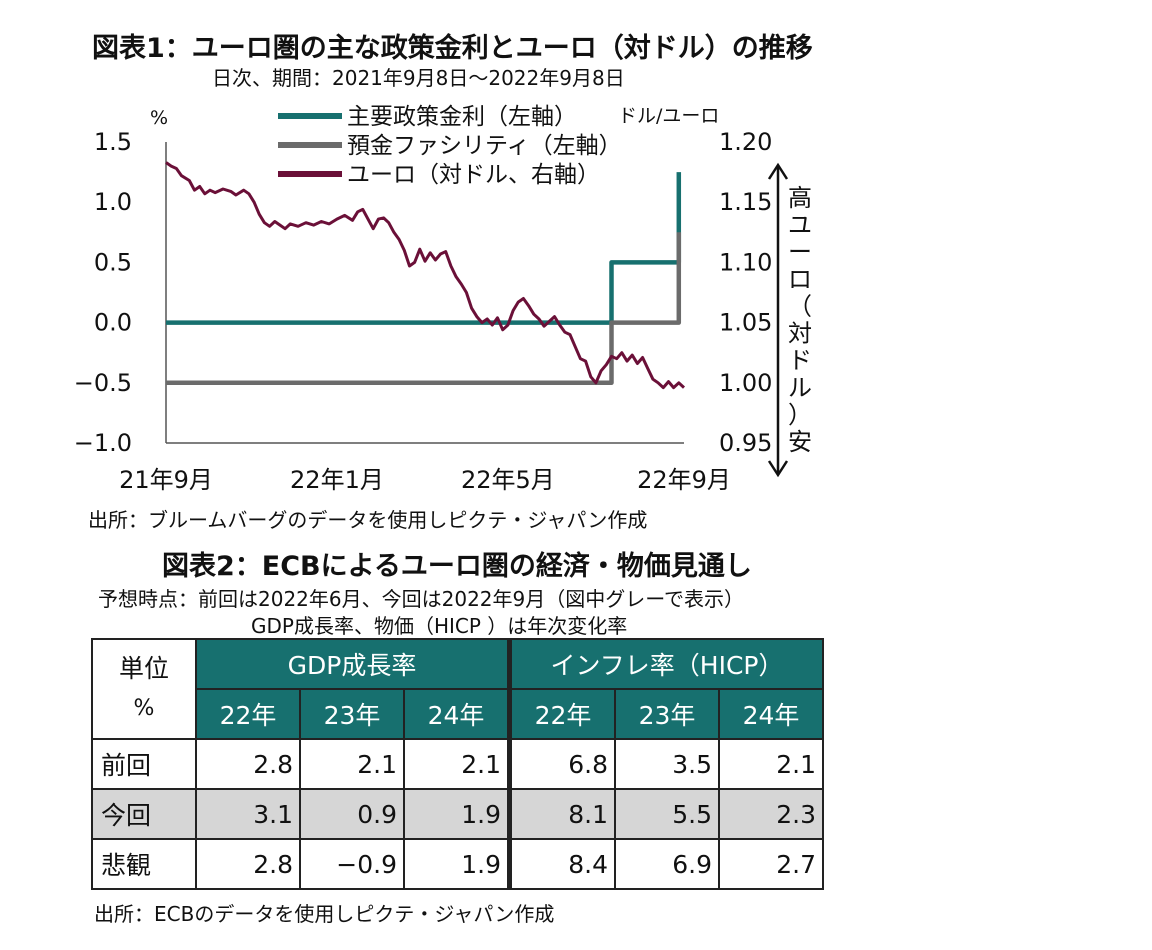  What do you see at coordinates (113, 323) in the screenshot?
I see `left-tick-label: 0.0` at bounding box center [113, 323].